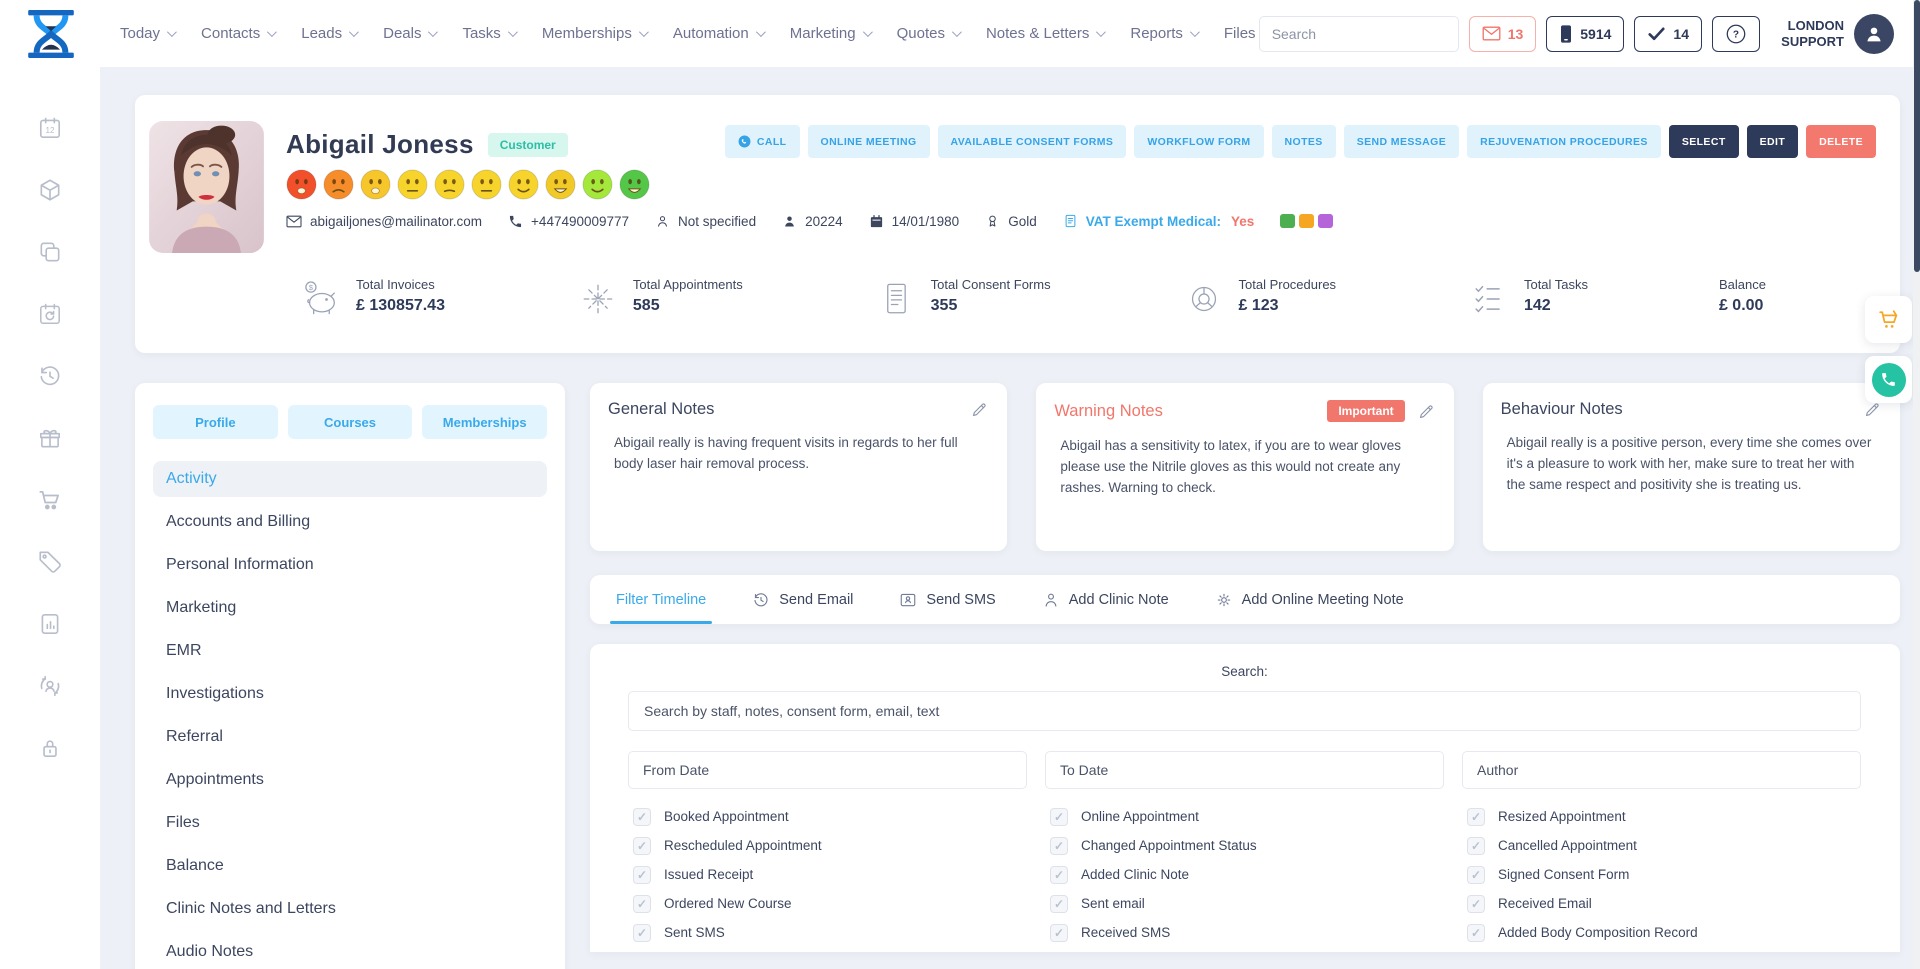  What do you see at coordinates (827, 874) in the screenshot?
I see `filter-checkbox-item: Issued Receipt` at bounding box center [827, 874].